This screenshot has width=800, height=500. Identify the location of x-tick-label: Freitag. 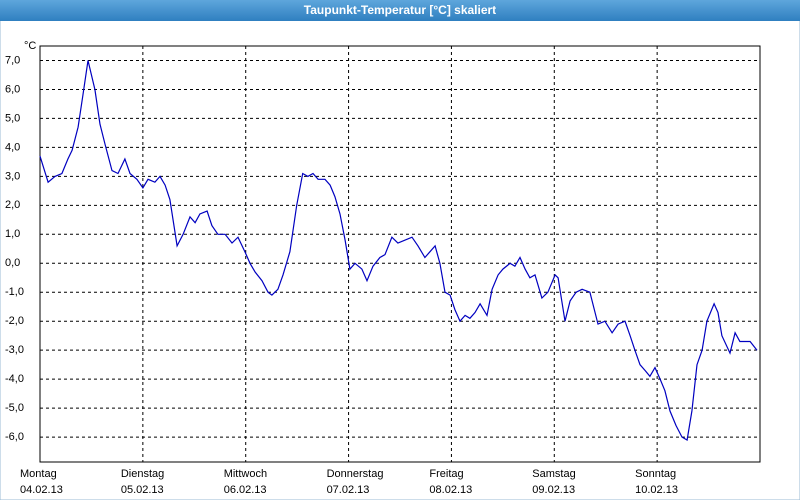
(446, 474).